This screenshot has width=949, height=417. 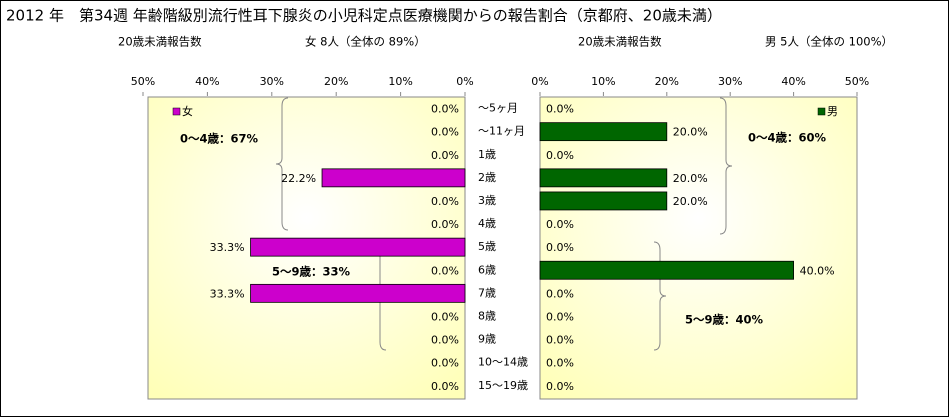 What do you see at coordinates (487, 315) in the screenshot?
I see `y-tick-label: 8歳` at bounding box center [487, 315].